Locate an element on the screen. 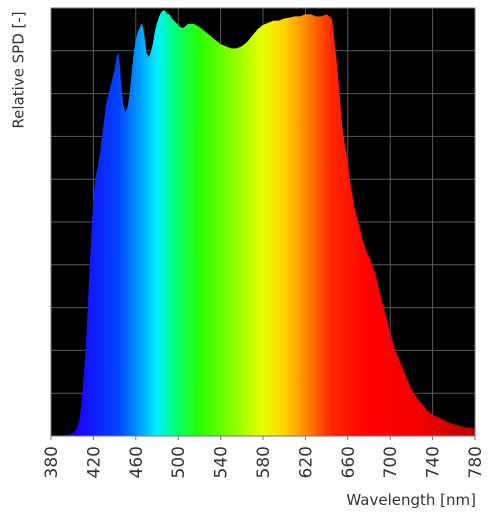  x-axis-ticks: 380 420 460 500 540 580 620 660 700 740 780 is located at coordinates (264, 457).